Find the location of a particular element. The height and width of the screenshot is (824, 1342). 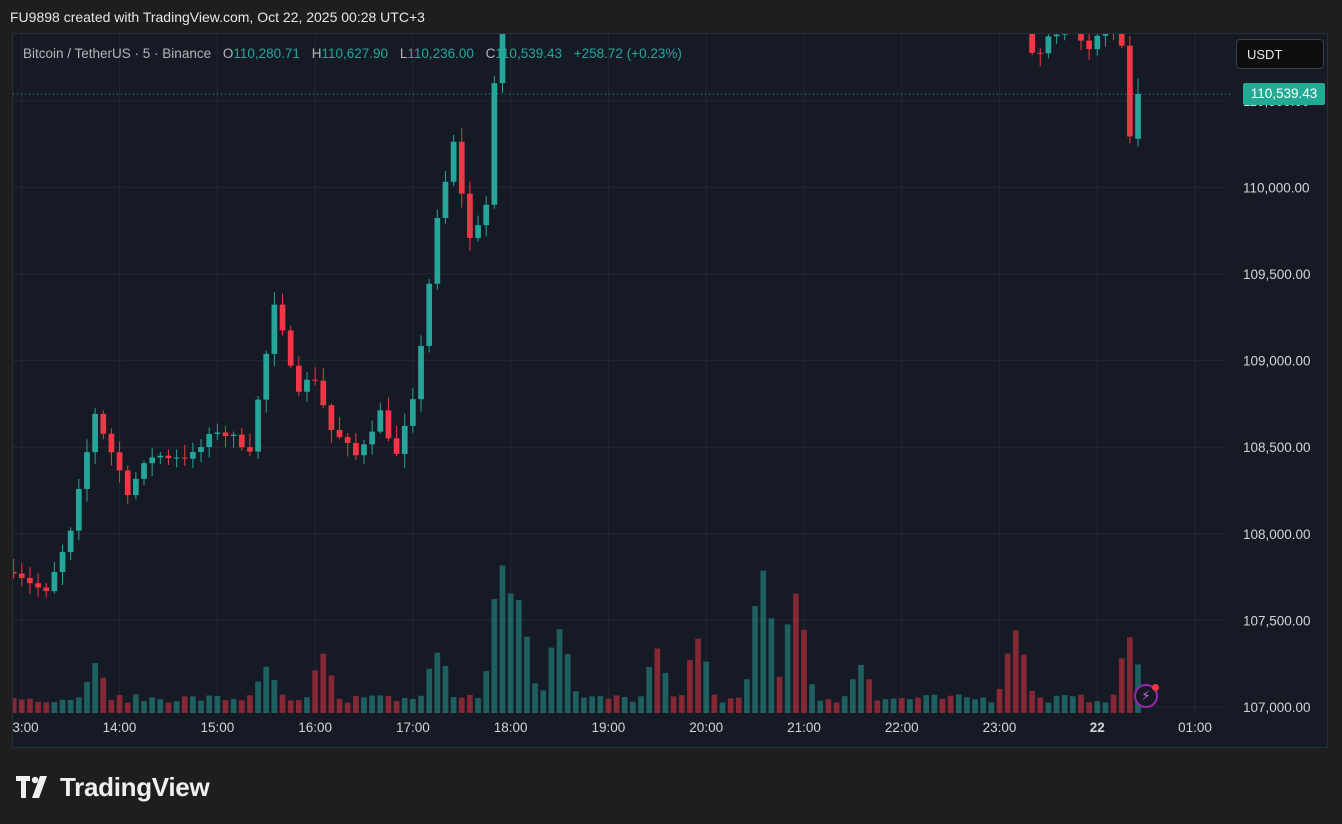

currency-button: USDT is located at coordinates (1280, 54).